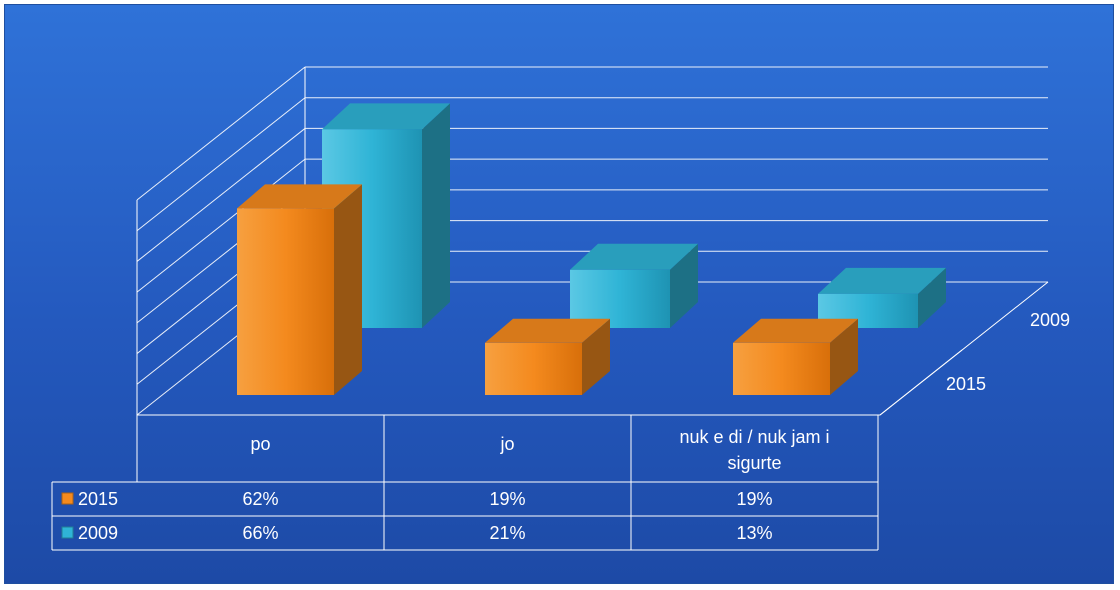  What do you see at coordinates (974, 363) in the screenshot?
I see `depth-axis: 2015 2009` at bounding box center [974, 363].